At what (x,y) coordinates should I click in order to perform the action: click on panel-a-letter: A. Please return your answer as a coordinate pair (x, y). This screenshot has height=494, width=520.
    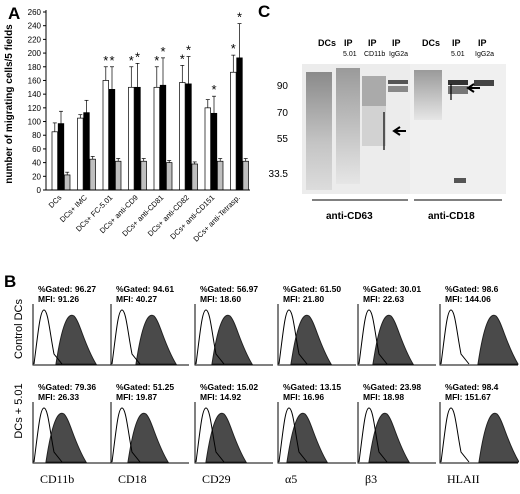
    Looking at the image, I should click on (14, 13).